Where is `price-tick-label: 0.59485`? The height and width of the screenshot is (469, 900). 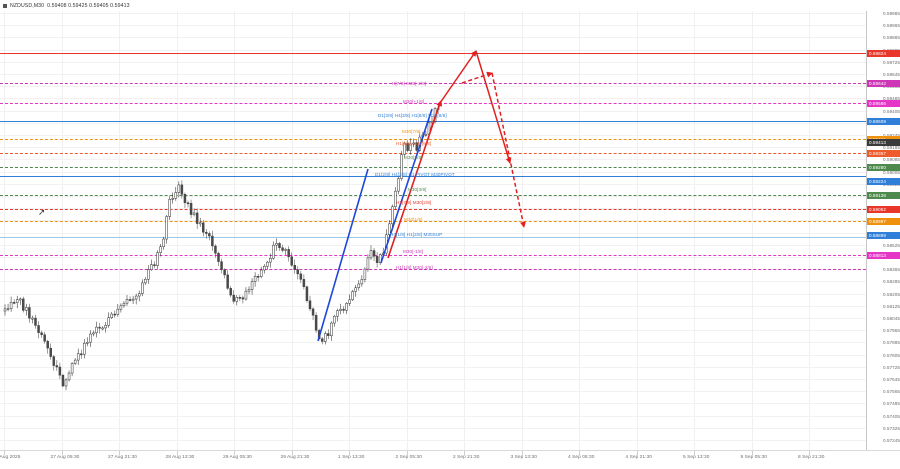 price-tick-label: 0.59485 is located at coordinates (891, 99).